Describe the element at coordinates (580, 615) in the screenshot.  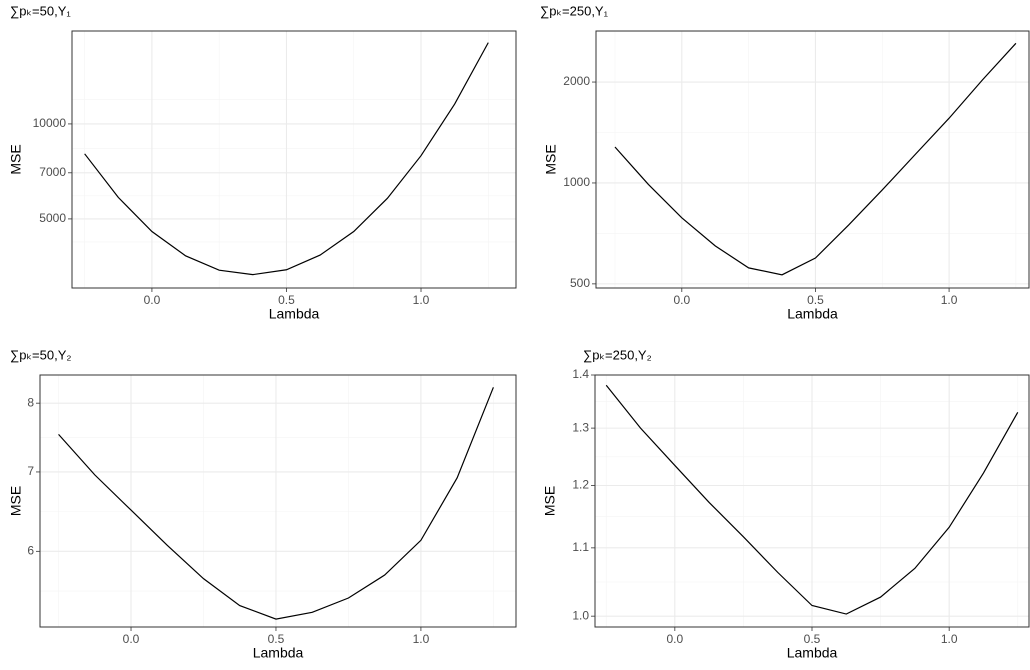
I see `y-tick-label: 1.0` at that location.